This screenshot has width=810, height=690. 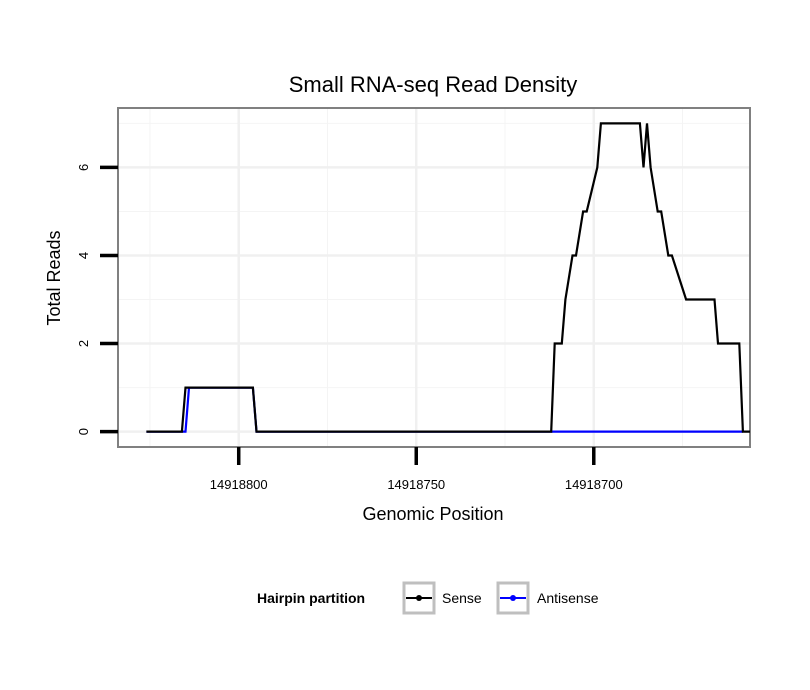 I want to click on legend-item-antisense: Antisense, so click(x=547, y=598).